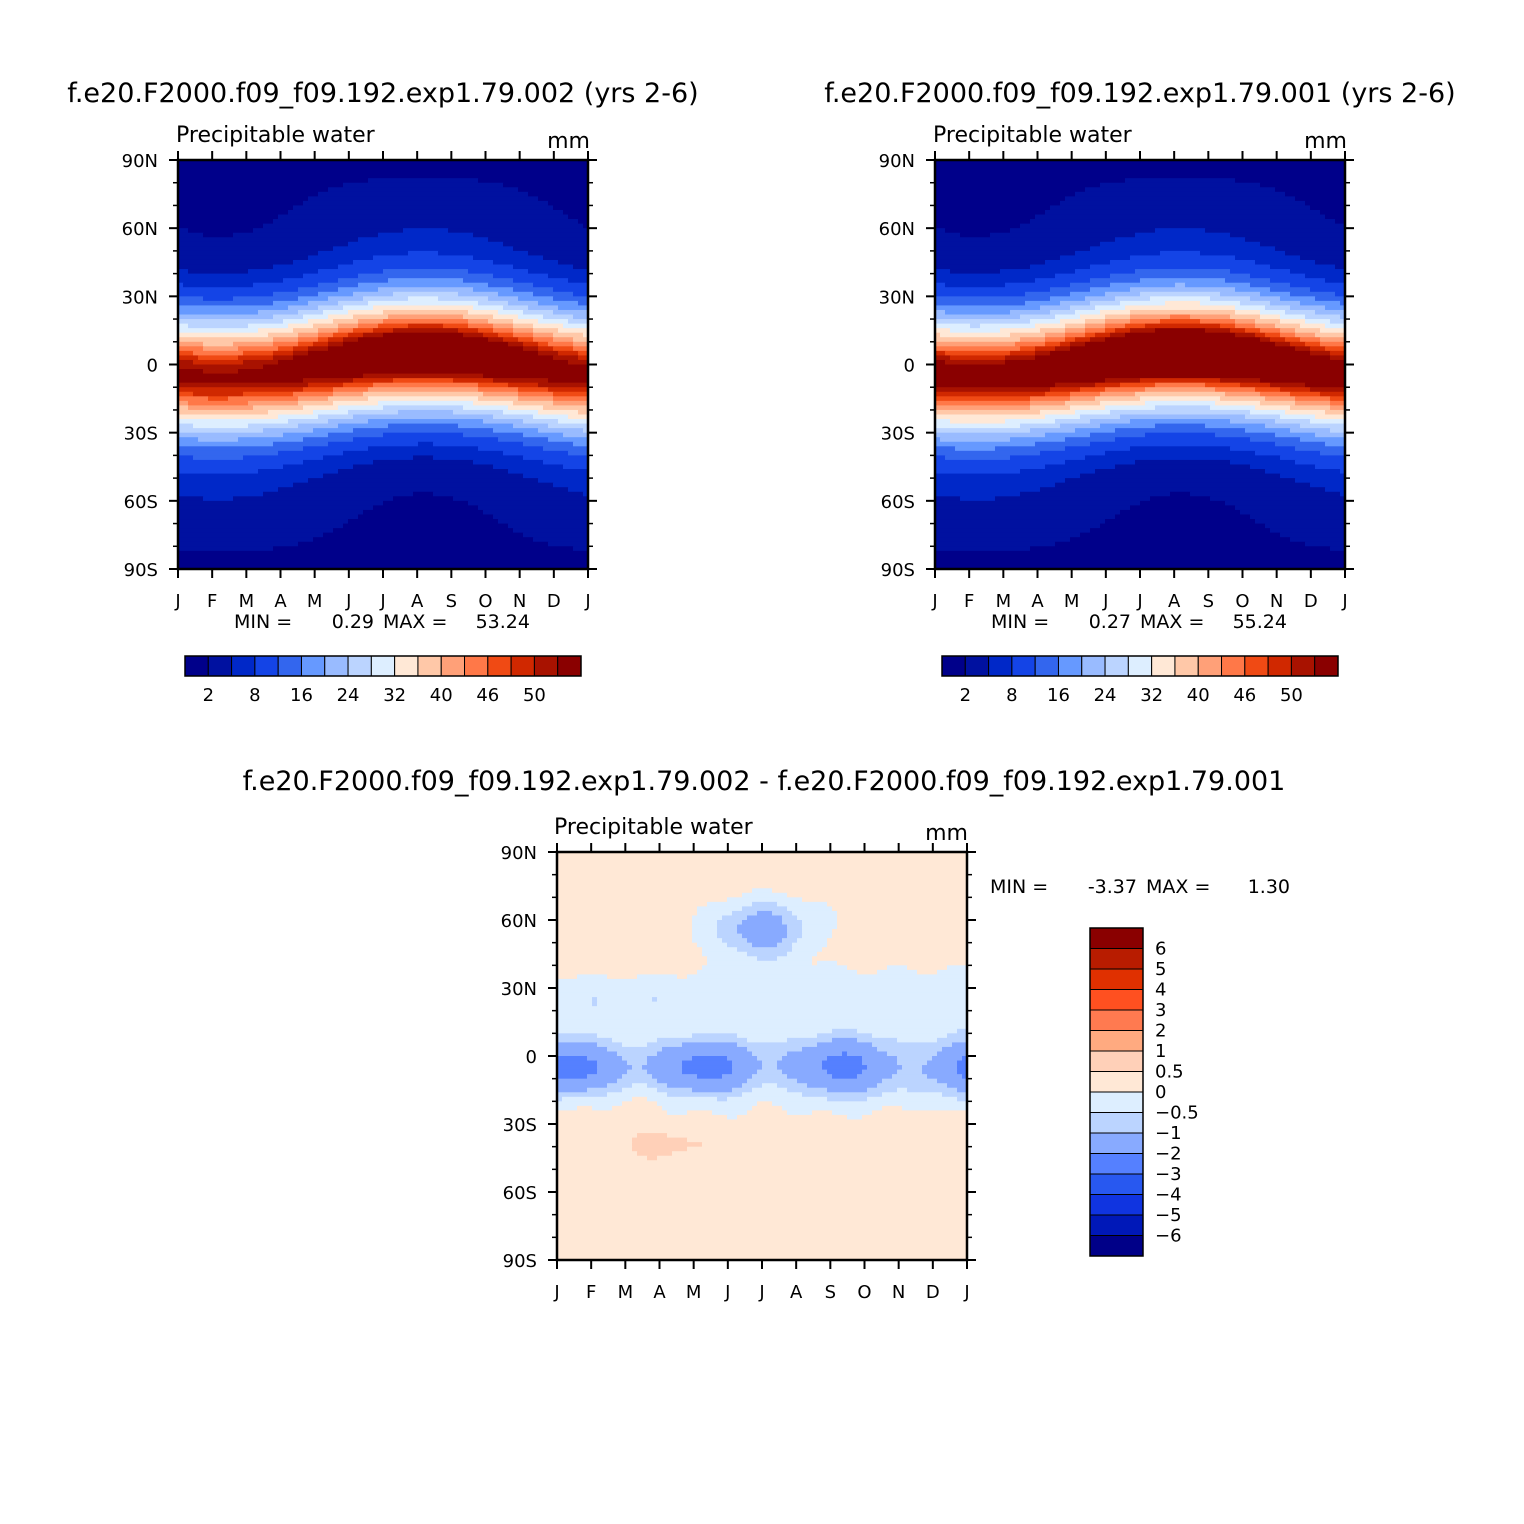 Image resolution: width=1524 pixels, height=1524 pixels. What do you see at coordinates (1242, 601) in the screenshot?
I see `x-tick-label: O` at bounding box center [1242, 601].